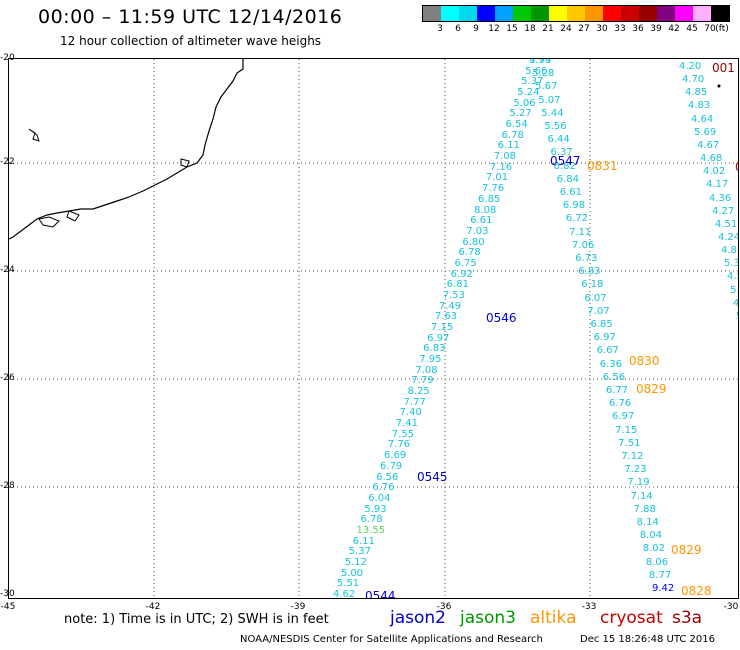  I want to click on track-b-value: 5.44, so click(552, 113).